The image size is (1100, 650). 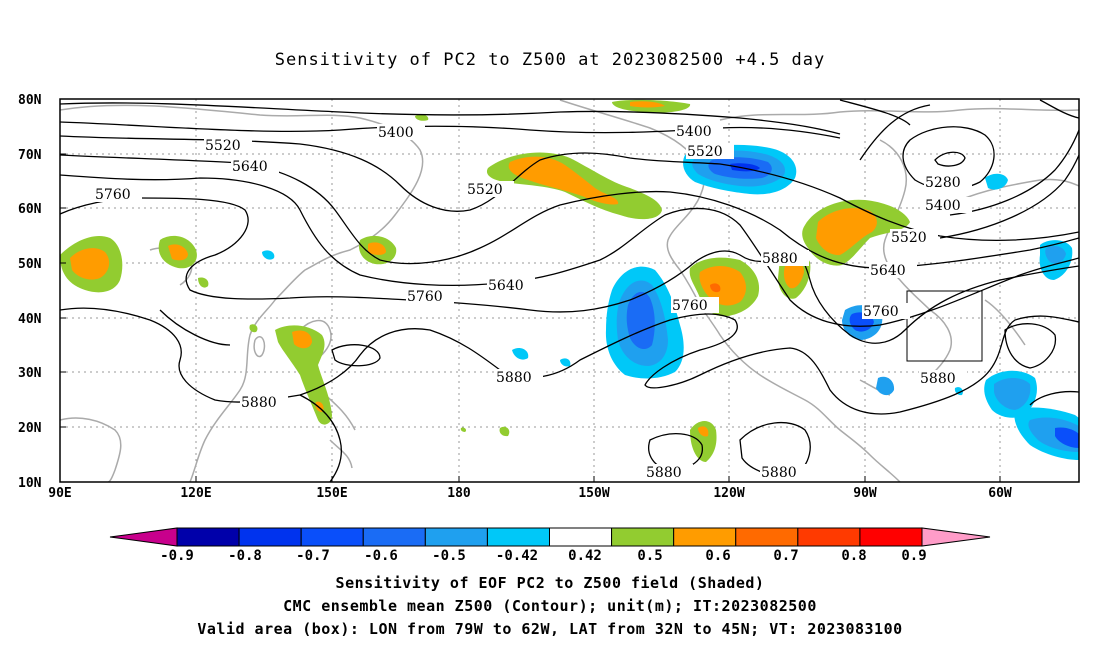 I want to click on colorbar-label: 0.5, so click(x=649, y=556).